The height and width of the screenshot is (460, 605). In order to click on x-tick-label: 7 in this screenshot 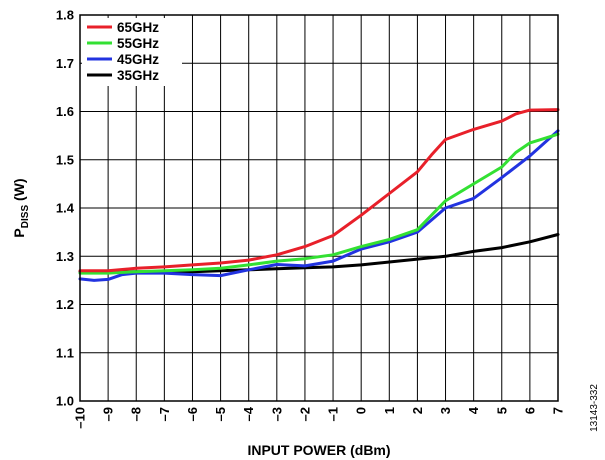, I will do `click(558, 410)`.